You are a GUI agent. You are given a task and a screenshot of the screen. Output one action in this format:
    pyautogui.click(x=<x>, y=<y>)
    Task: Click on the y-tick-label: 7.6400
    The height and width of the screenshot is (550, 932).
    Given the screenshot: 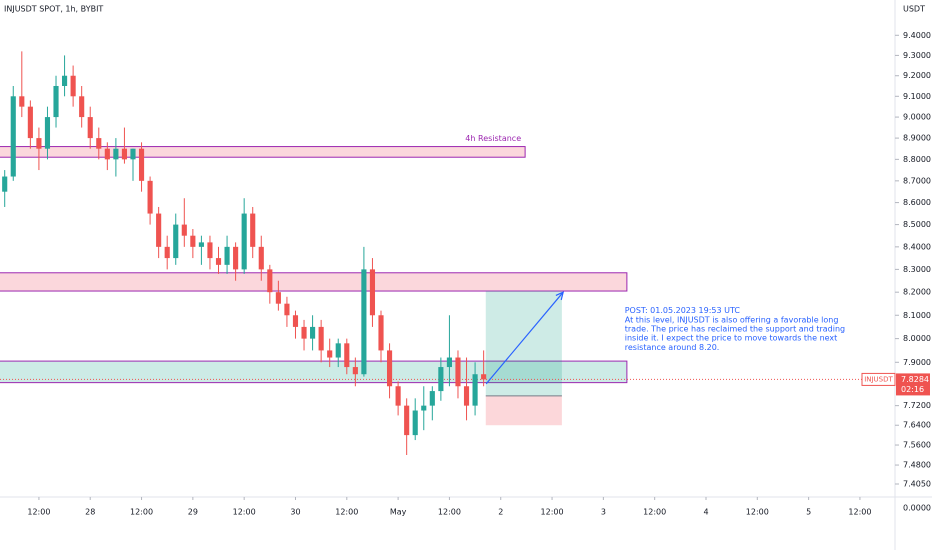 What is the action you would take?
    pyautogui.click(x=917, y=425)
    